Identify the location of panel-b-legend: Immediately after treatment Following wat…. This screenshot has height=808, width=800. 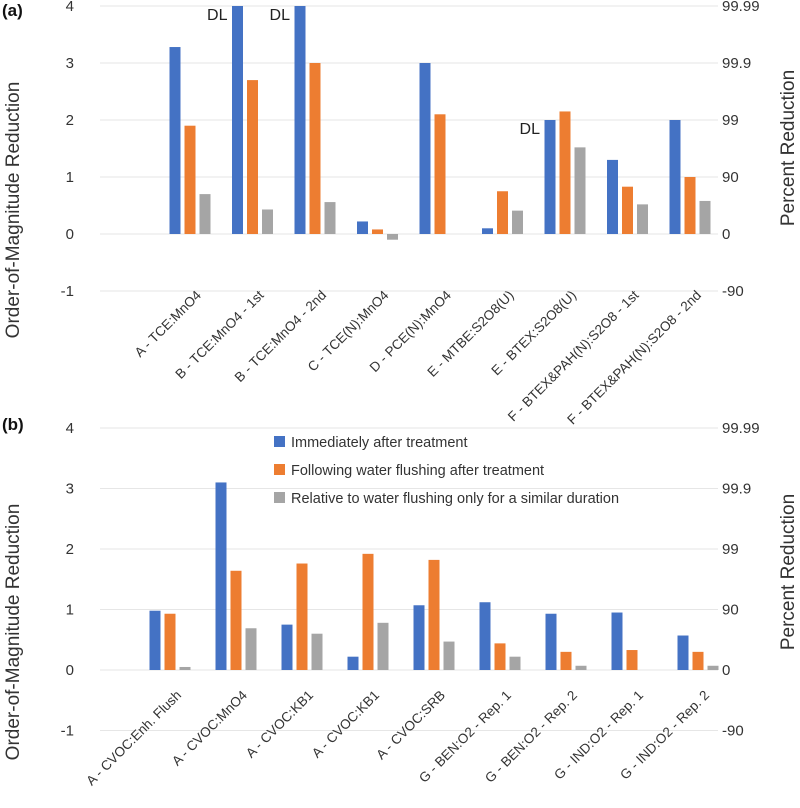
(446, 471).